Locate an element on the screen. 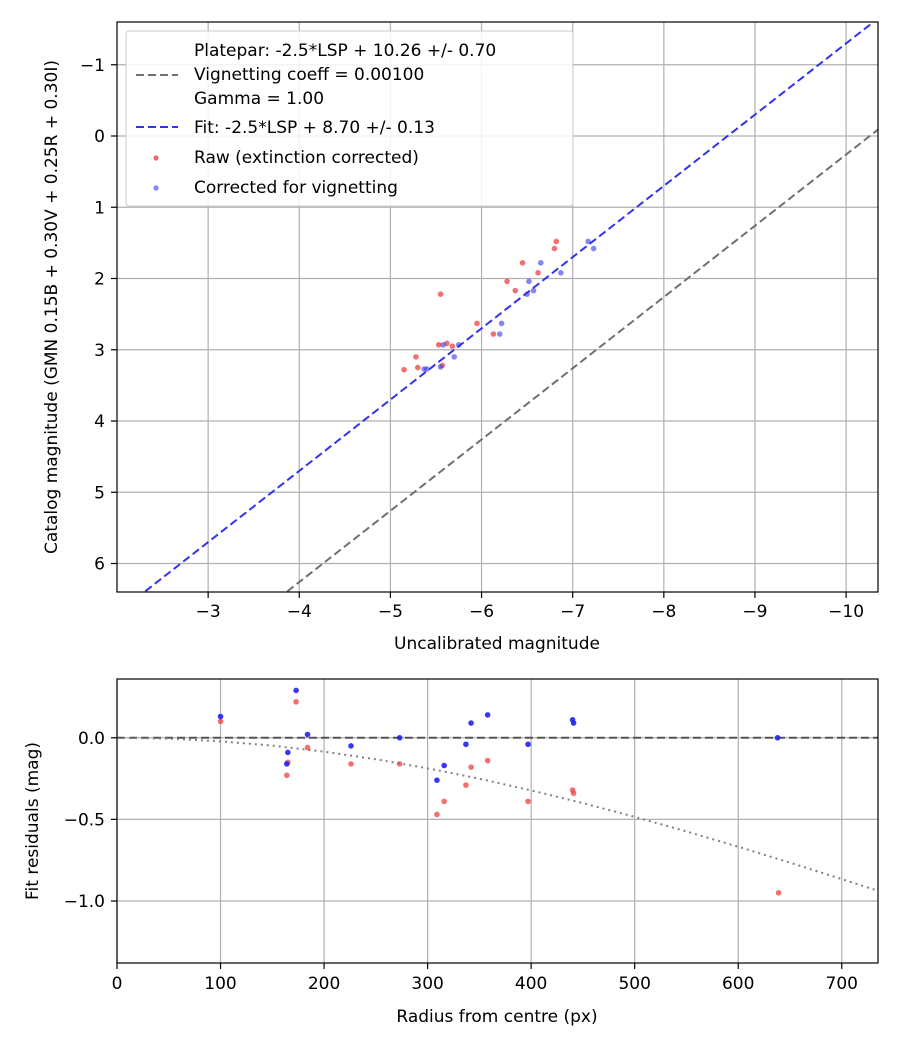 The height and width of the screenshot is (1050, 900). legend-frame is located at coordinates (349, 118).